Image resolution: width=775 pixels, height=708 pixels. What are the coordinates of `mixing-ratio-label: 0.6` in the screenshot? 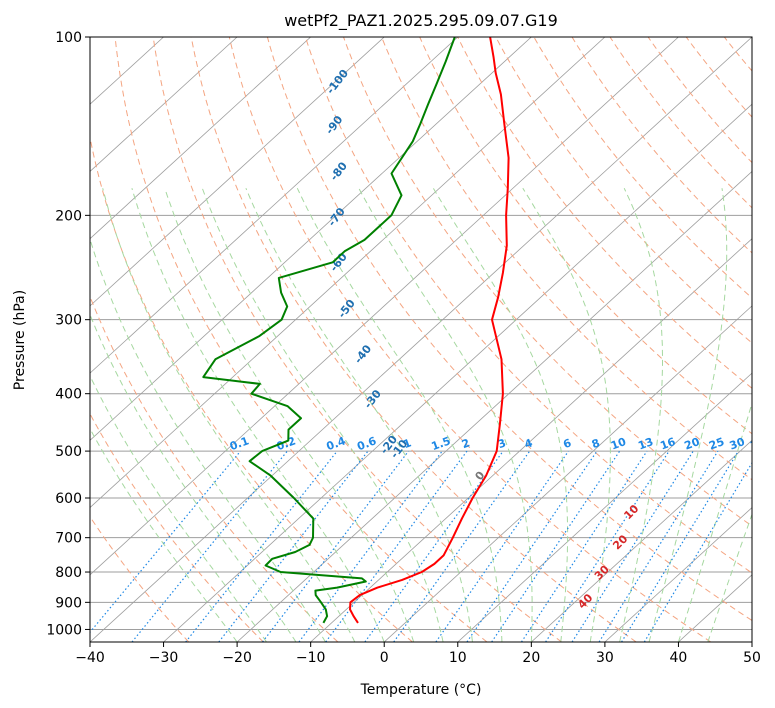 It's located at (366, 443).